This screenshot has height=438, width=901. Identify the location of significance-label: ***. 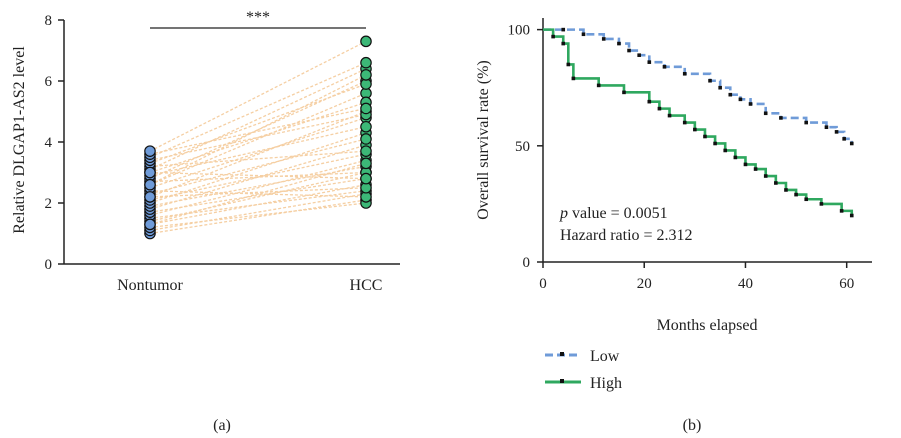
(258, 17).